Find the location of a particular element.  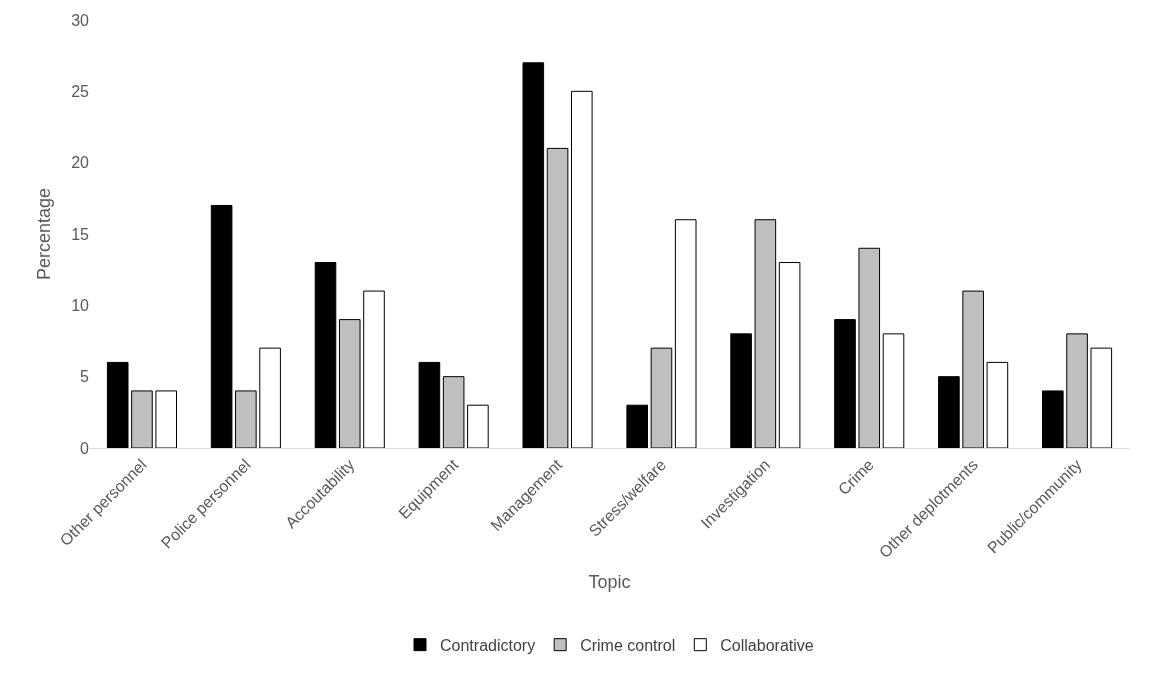

y-tick-label: 15 is located at coordinates (80, 234).